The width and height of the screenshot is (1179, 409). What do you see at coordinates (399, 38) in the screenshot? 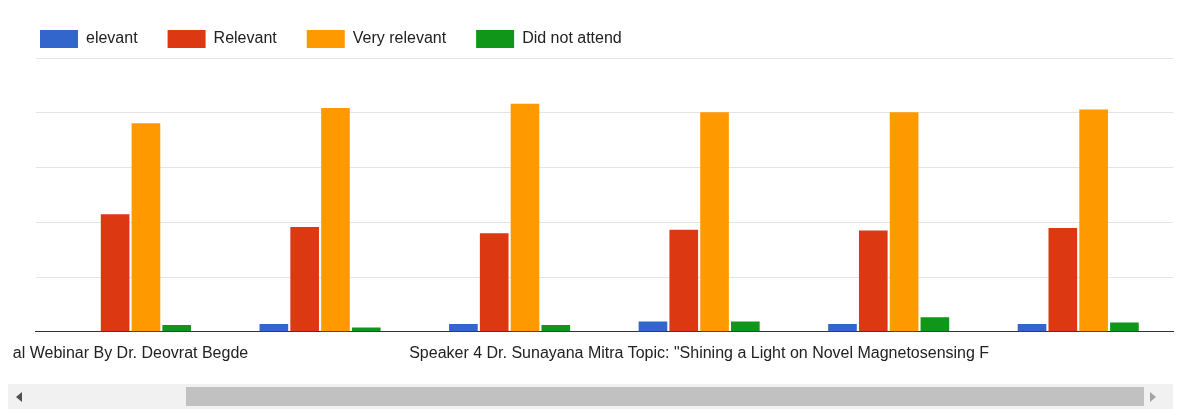
I see `legend-label: Very relevant` at bounding box center [399, 38].